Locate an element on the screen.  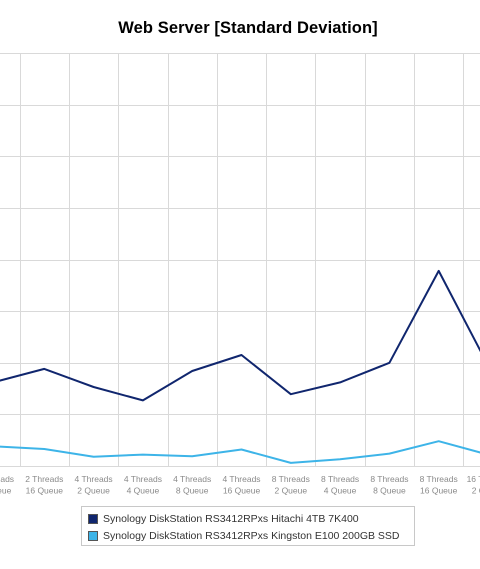
x-tick-label: 4 Threads 8 Queue is located at coordinates (192, 485).